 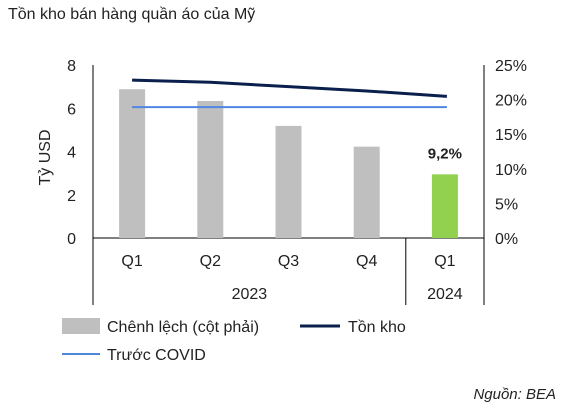 What do you see at coordinates (45, 158) in the screenshot?
I see `y-axis-label: Tỷ USD` at bounding box center [45, 158].